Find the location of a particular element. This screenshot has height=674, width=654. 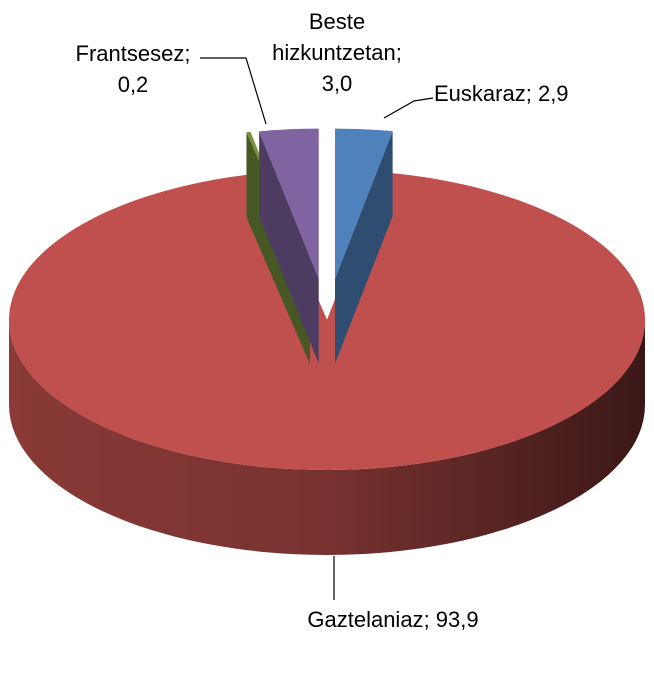

category-name: Euskaraz is located at coordinates (480, 93).